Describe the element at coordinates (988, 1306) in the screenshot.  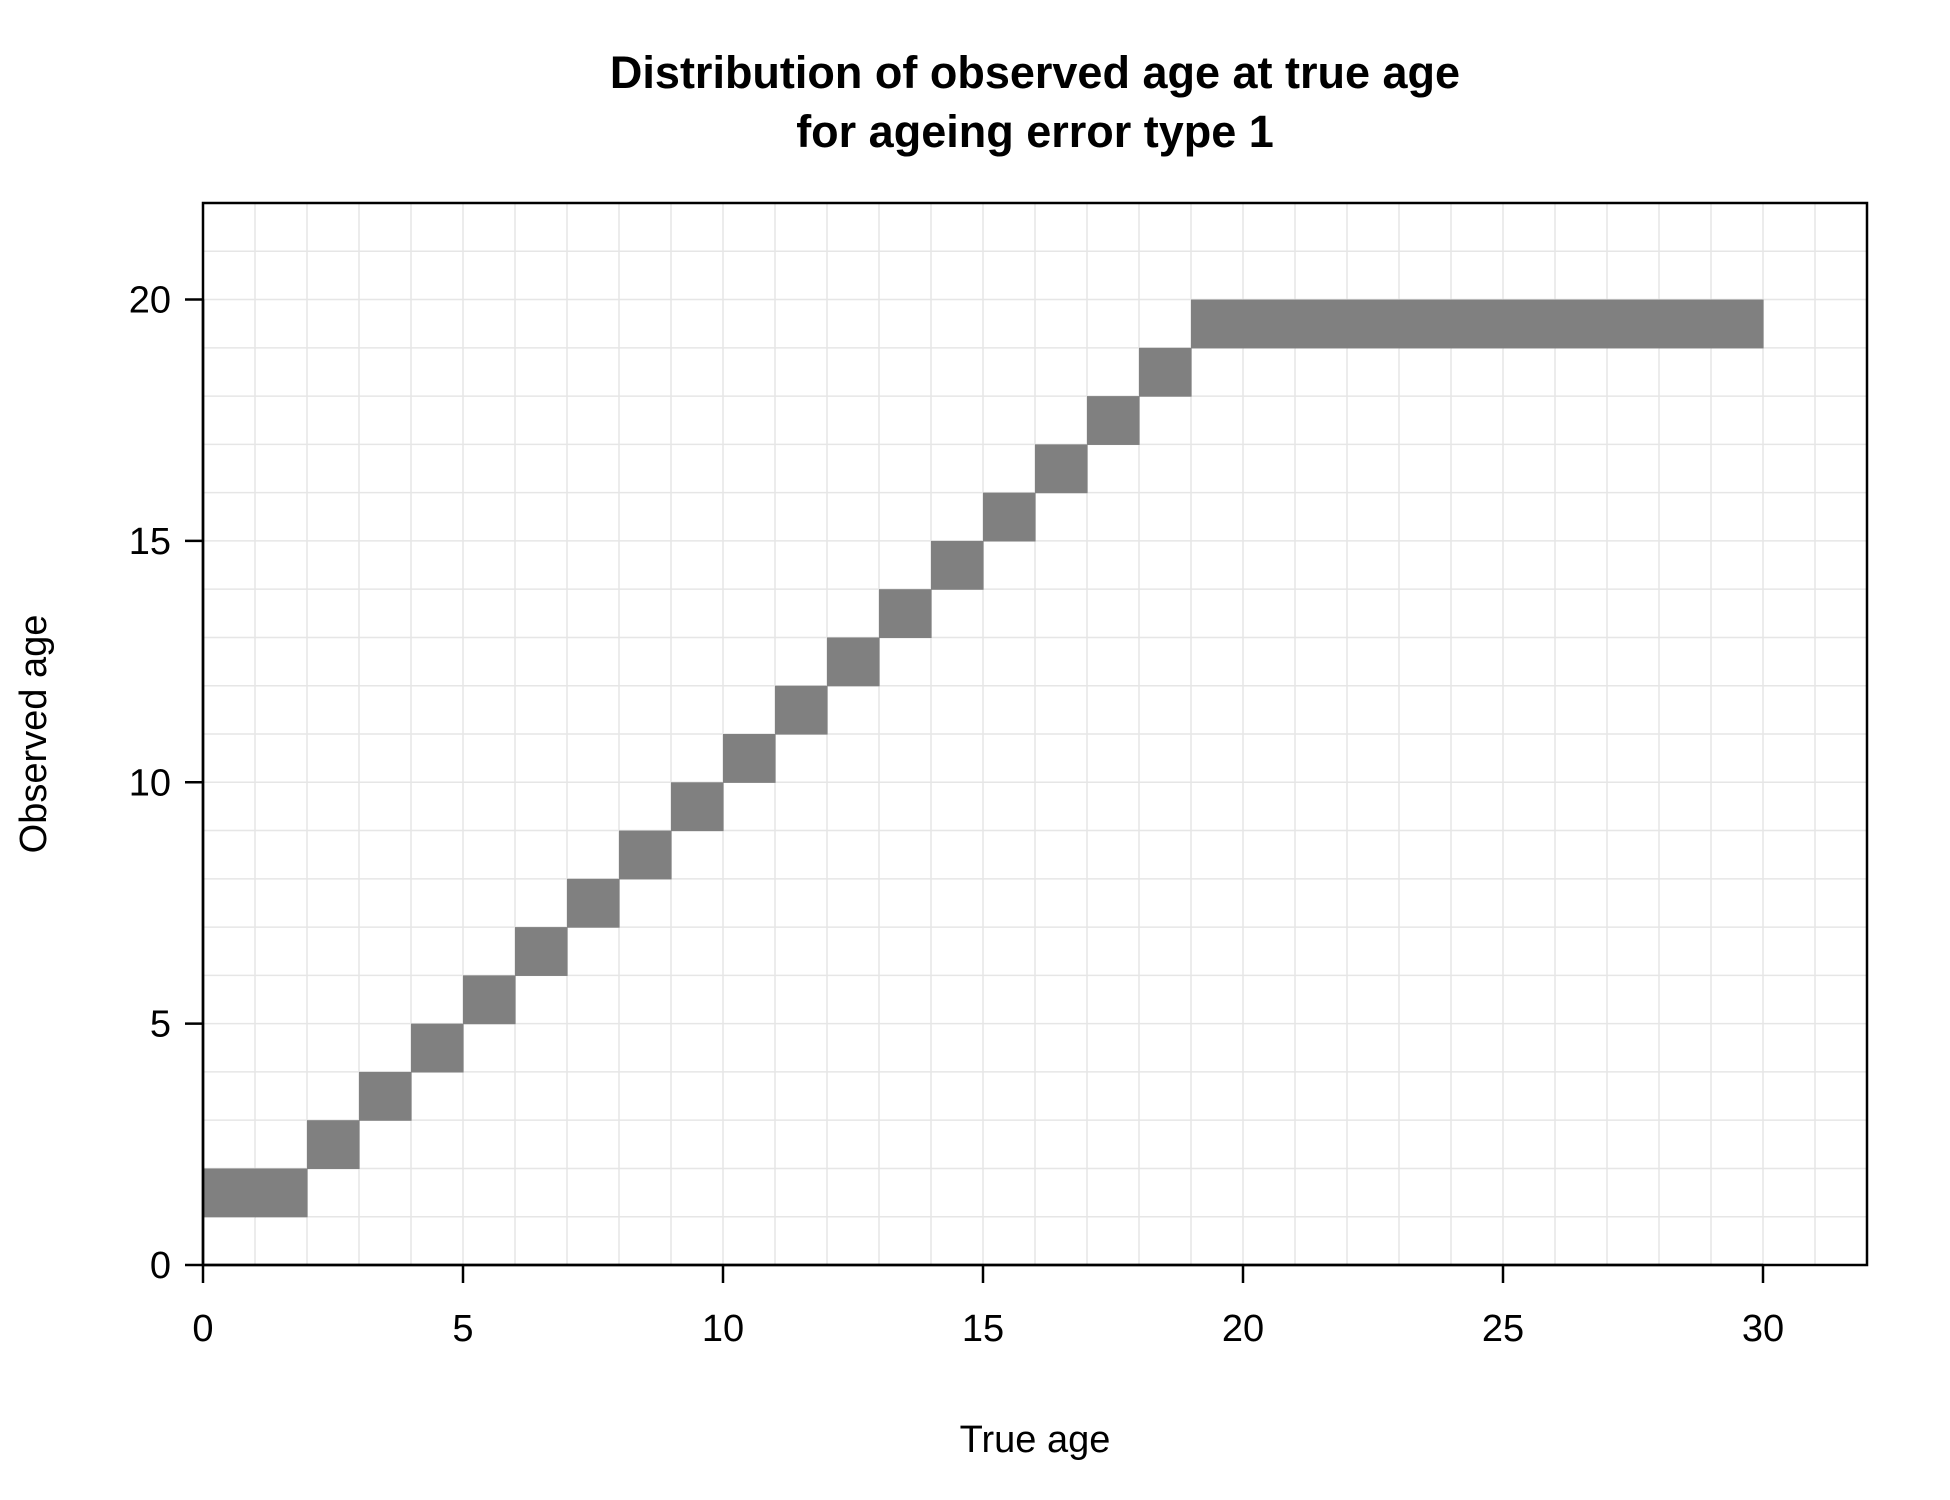
I see `x-axis: 0 5 10 15 20 25 30` at that location.